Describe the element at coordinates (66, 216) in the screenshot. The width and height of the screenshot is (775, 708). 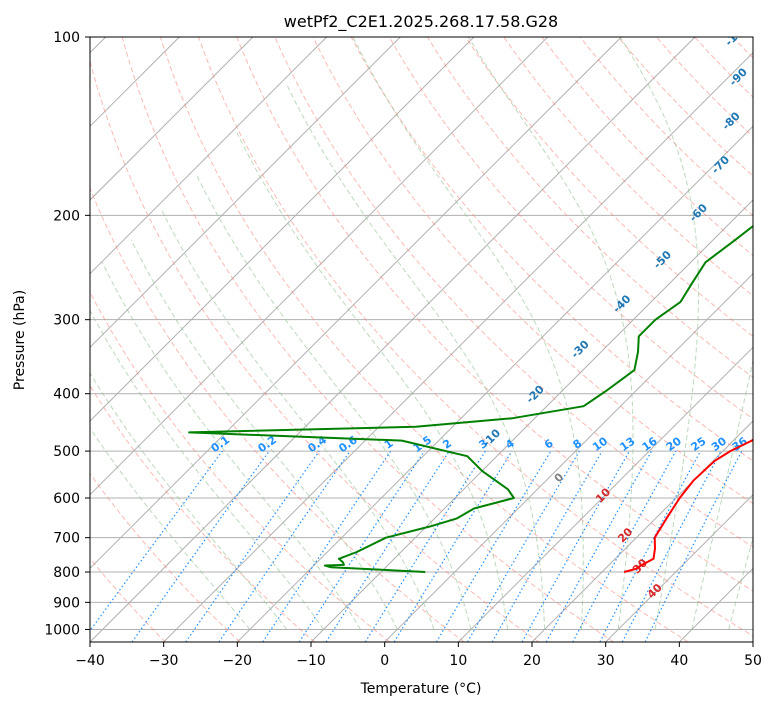
I see `y-tick-label: 200` at that location.